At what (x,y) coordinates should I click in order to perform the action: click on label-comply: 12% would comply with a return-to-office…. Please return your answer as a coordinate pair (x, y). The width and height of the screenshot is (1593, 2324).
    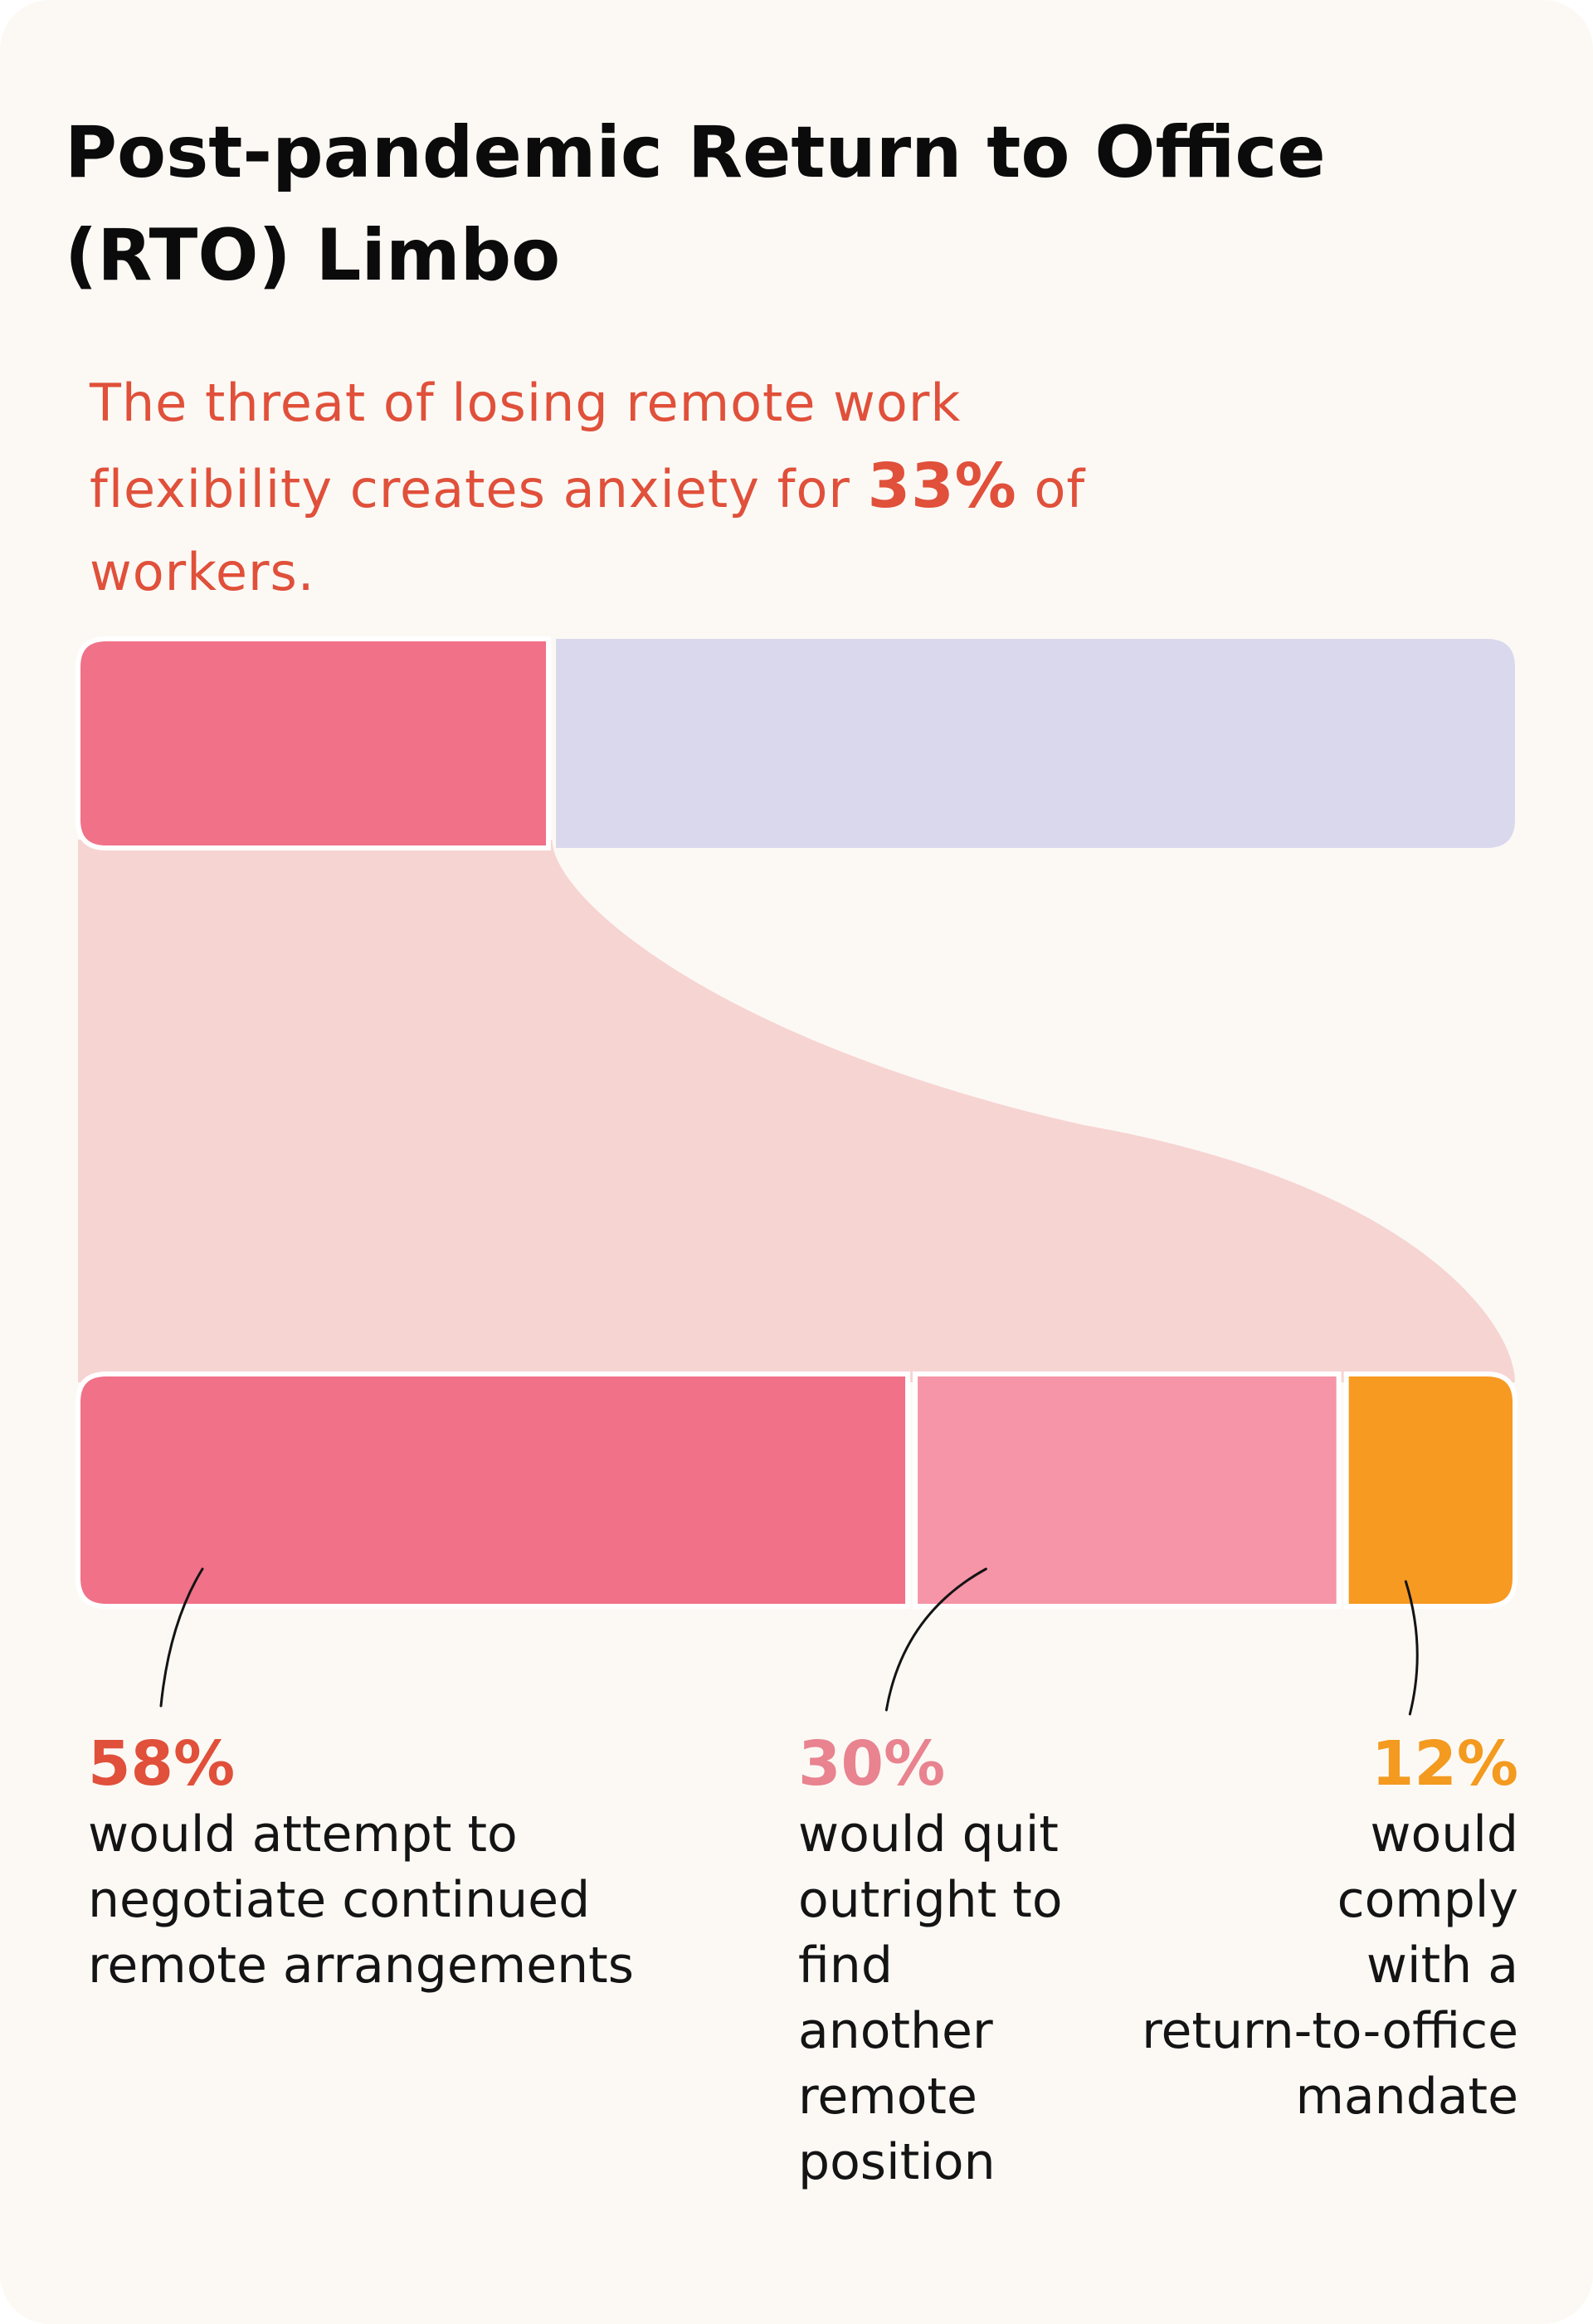
    Looking at the image, I should click on (1306, 1928).